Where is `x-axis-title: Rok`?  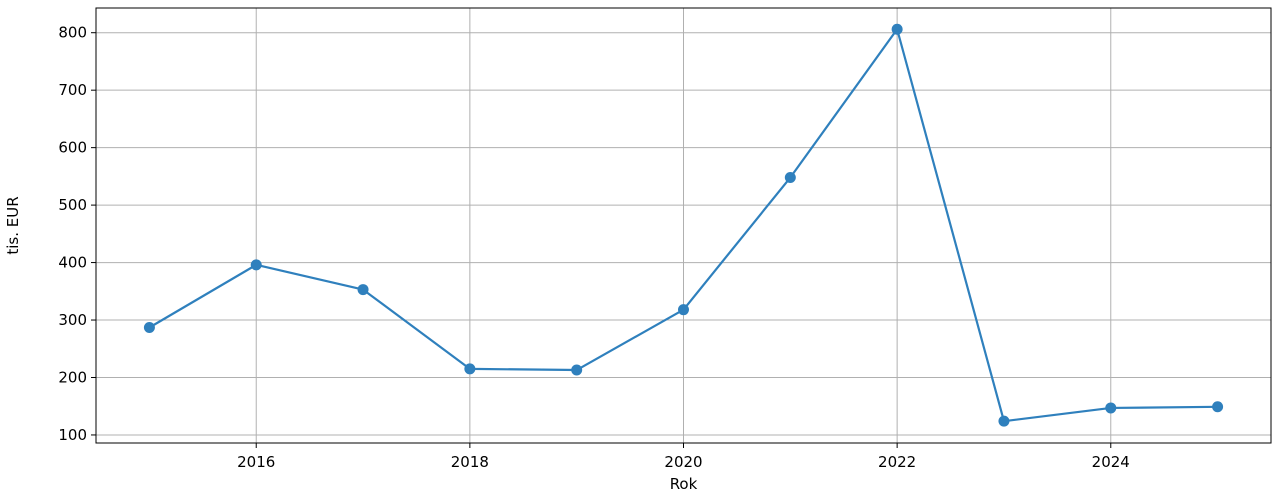 x-axis-title: Rok is located at coordinates (684, 484).